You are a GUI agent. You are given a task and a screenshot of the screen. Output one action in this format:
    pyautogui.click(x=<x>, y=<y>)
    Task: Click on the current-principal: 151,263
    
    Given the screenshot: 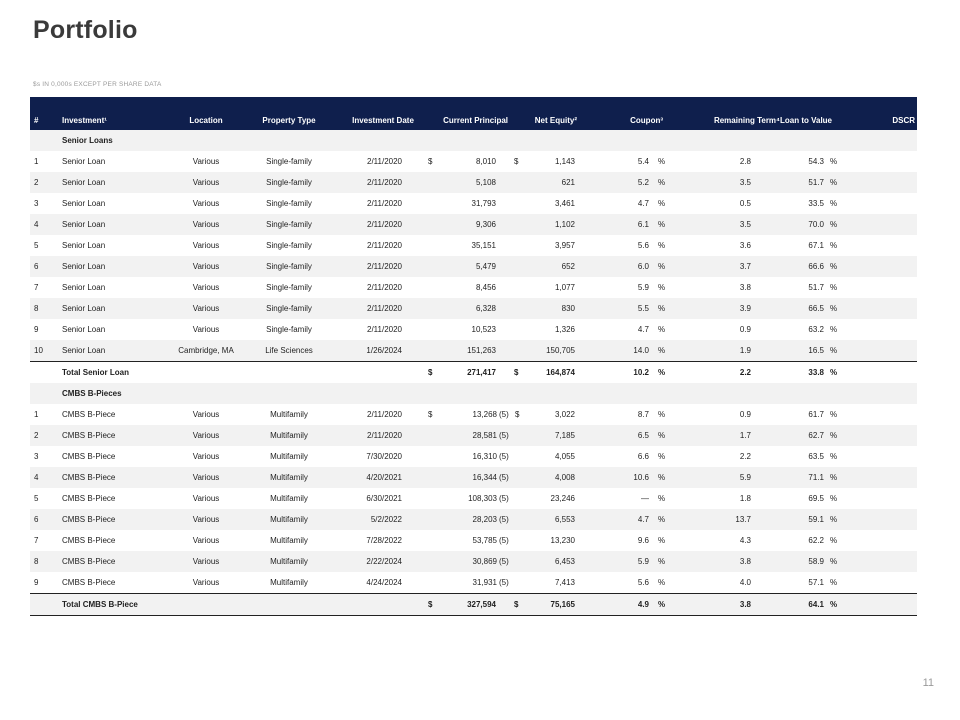 What is the action you would take?
    pyautogui.click(x=481, y=350)
    